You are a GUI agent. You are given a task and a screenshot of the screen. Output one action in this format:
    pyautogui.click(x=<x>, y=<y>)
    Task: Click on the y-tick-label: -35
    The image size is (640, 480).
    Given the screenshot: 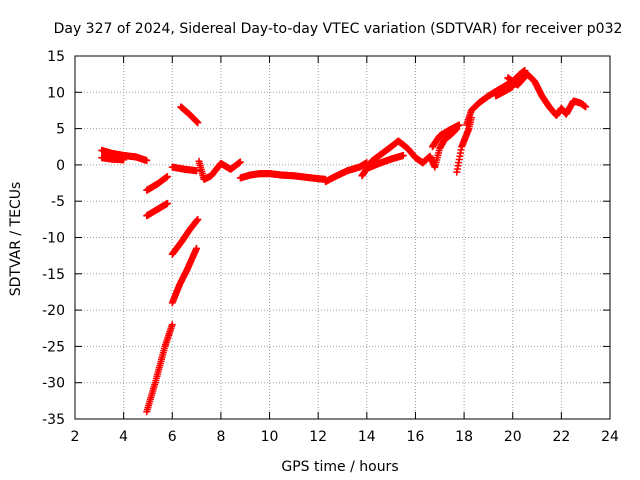 What is the action you would take?
    pyautogui.click(x=53, y=420)
    